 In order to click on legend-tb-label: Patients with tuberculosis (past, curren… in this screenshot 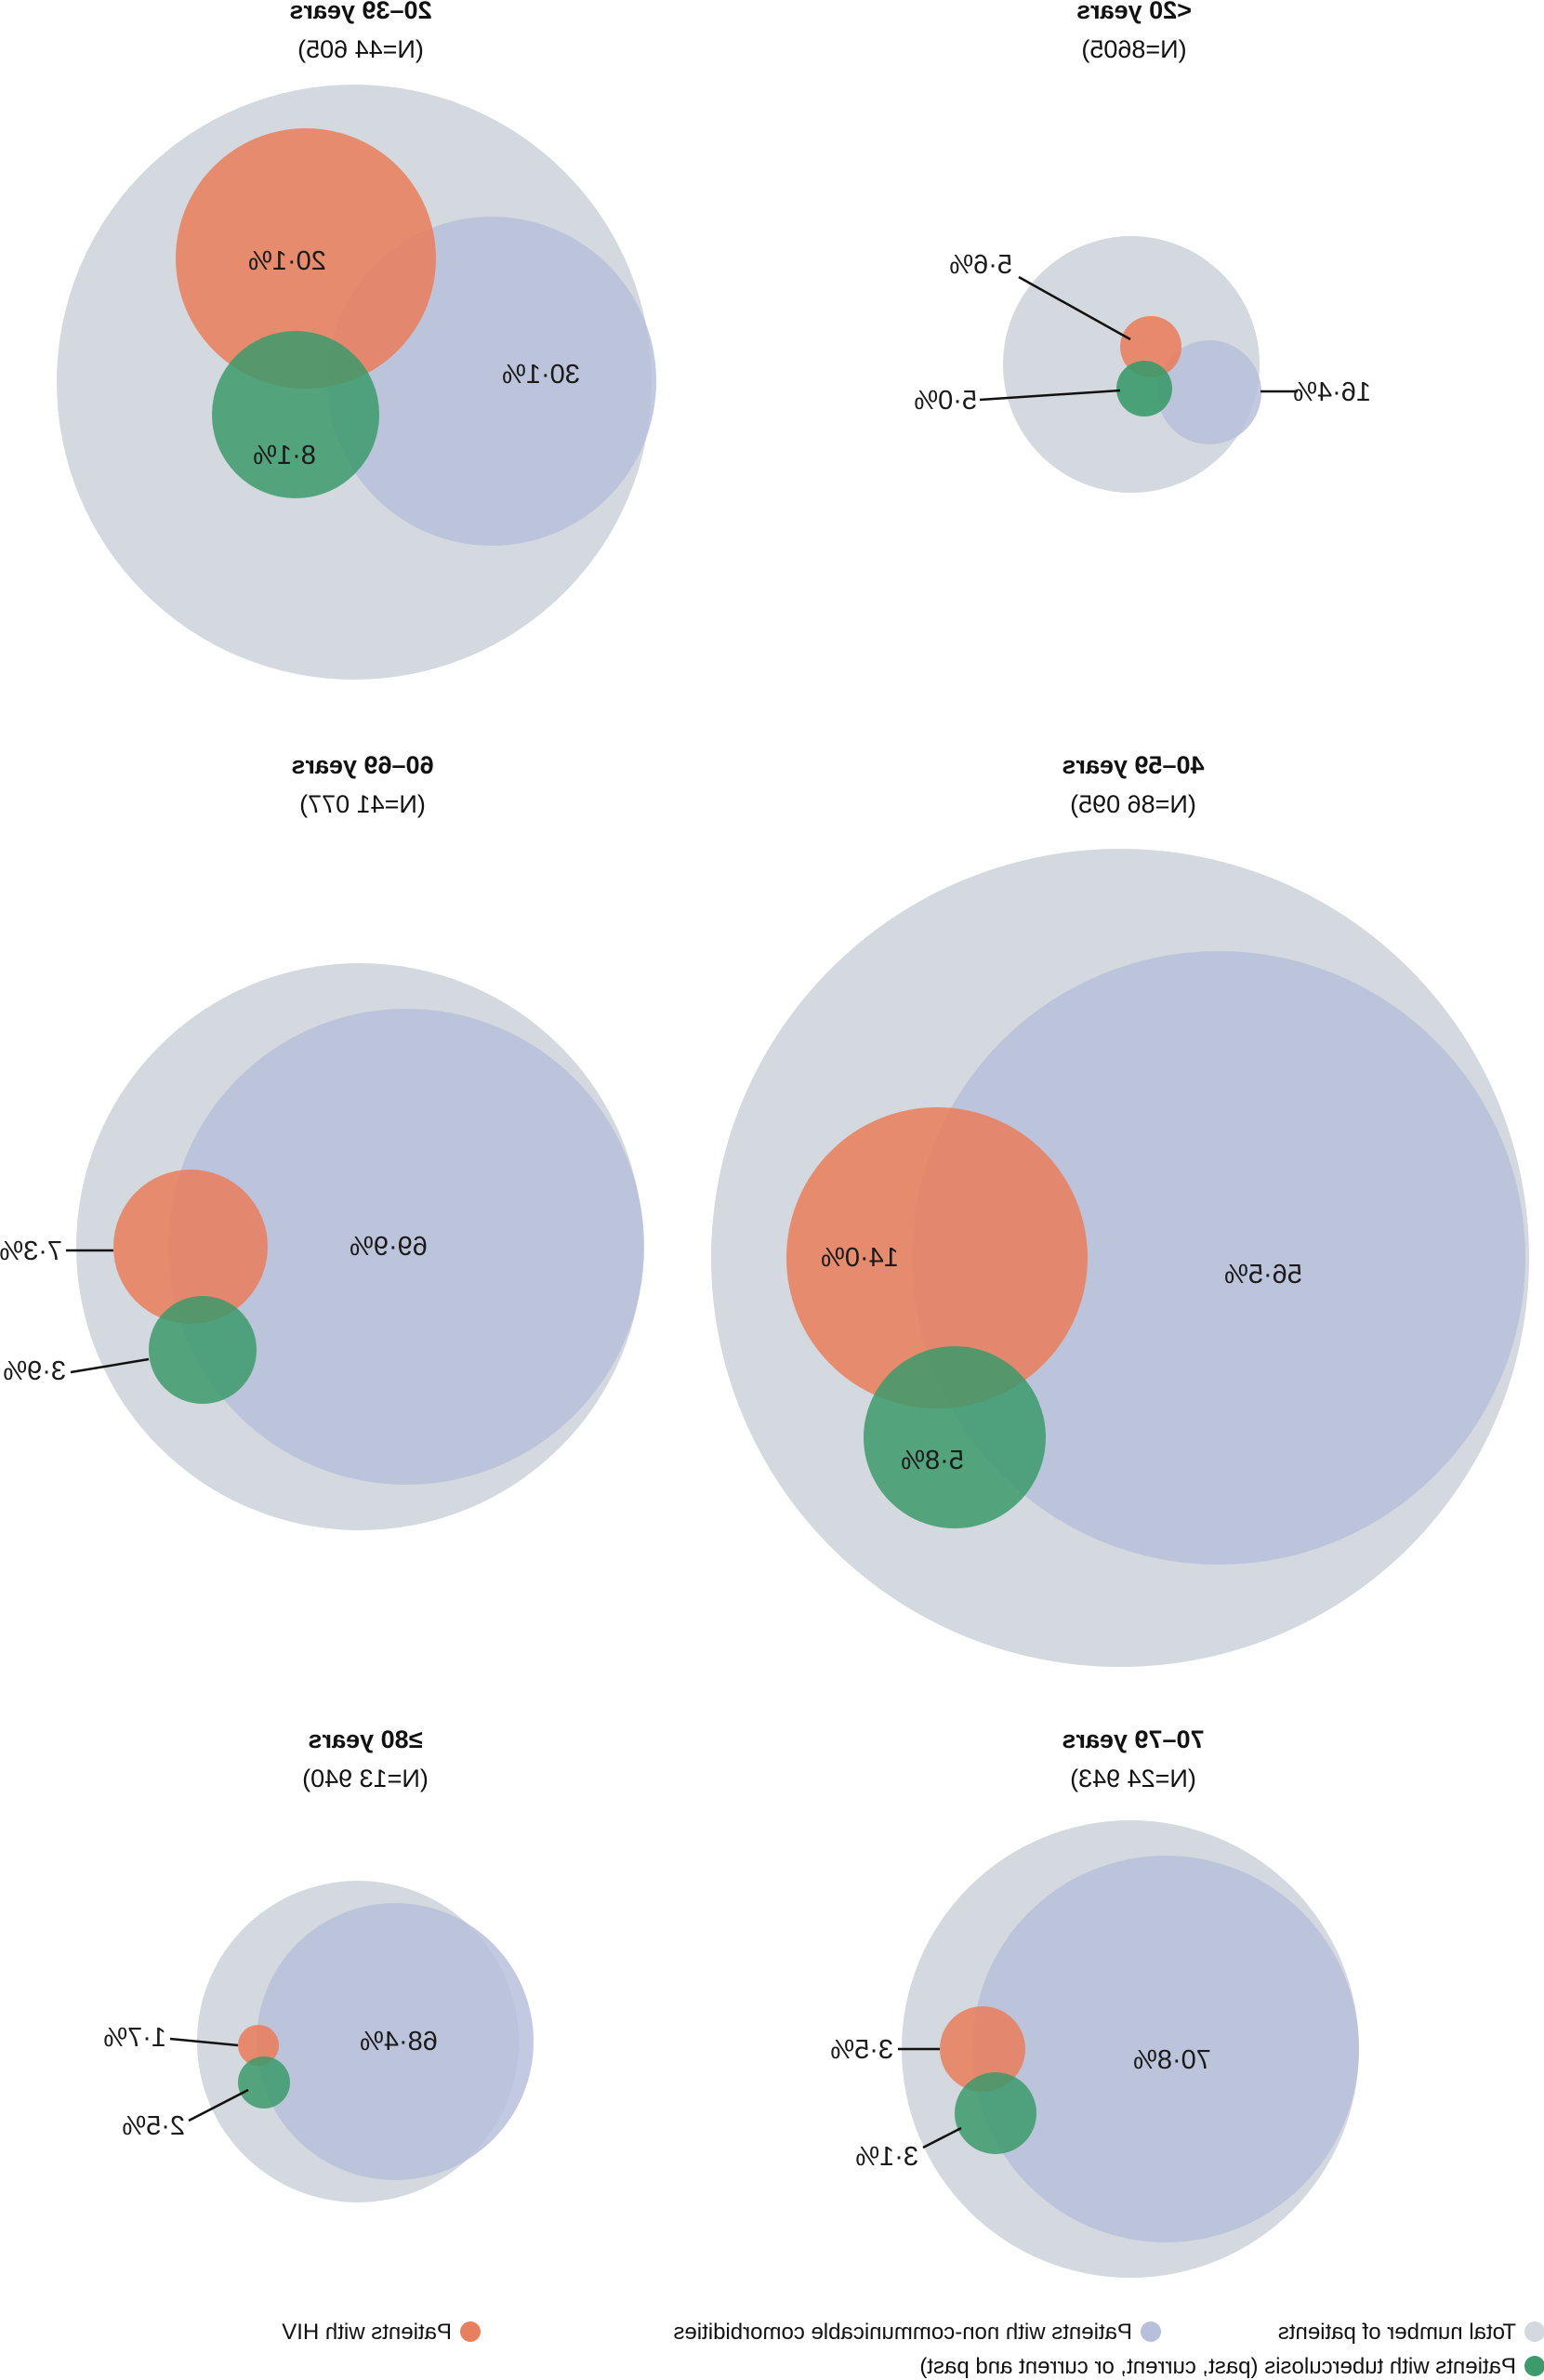, I will do `click(1217, 2366)`.